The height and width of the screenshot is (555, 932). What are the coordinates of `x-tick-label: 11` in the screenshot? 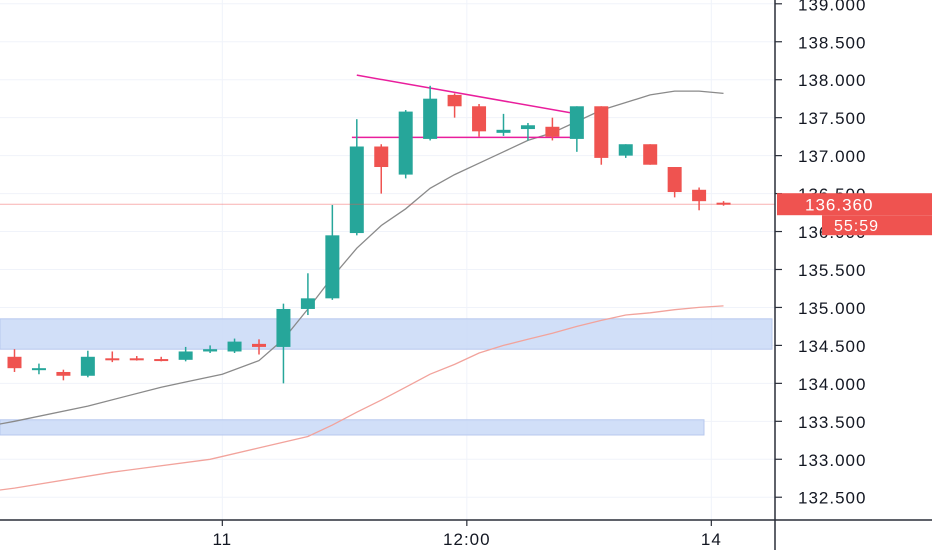 It's located at (222, 539).